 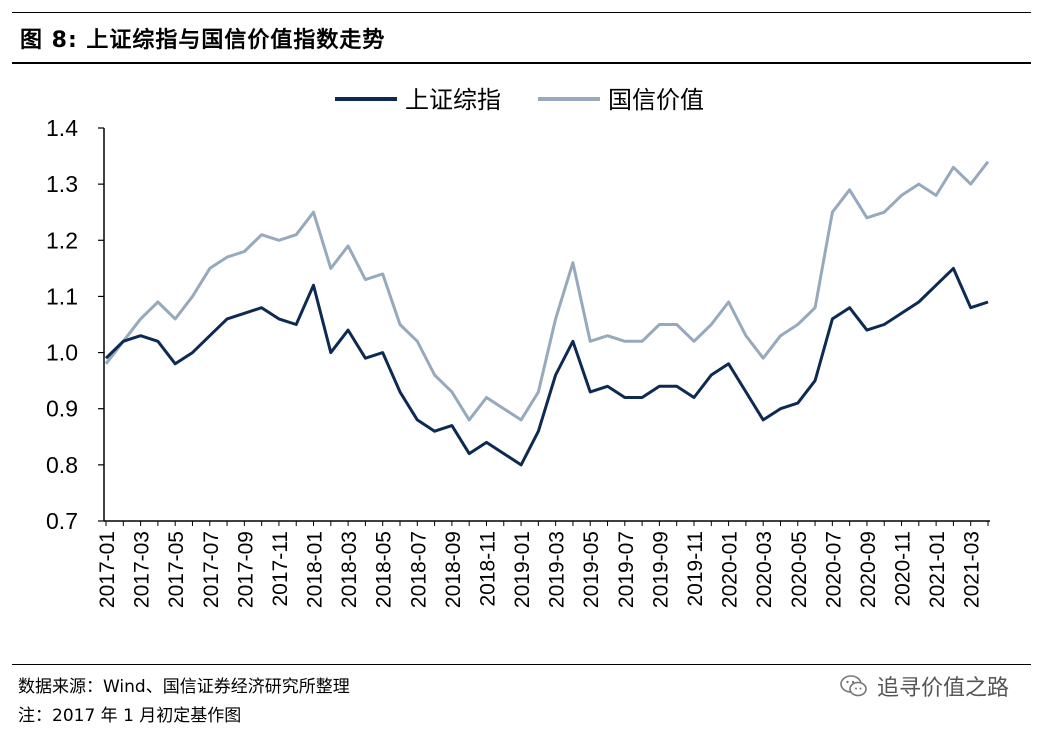 I want to click on x-tick-label: 2020-01, so click(x=730, y=569).